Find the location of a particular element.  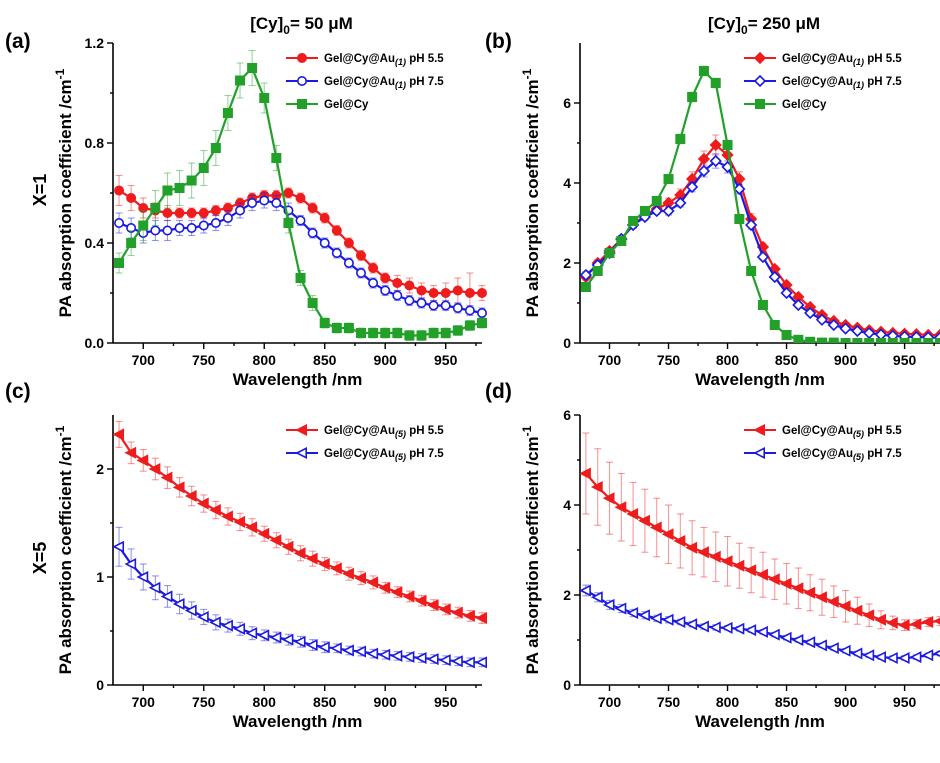

x-axis-label: Wavelength /nm is located at coordinates (760, 379).